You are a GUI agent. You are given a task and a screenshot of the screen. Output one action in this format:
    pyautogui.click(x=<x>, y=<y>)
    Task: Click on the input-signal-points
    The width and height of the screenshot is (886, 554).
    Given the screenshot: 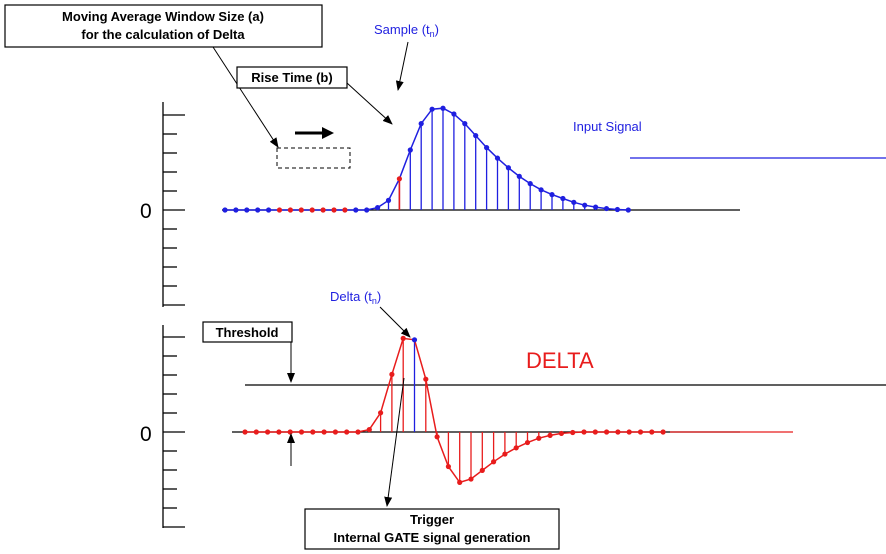 What is the action you would take?
    pyautogui.click(x=426, y=159)
    